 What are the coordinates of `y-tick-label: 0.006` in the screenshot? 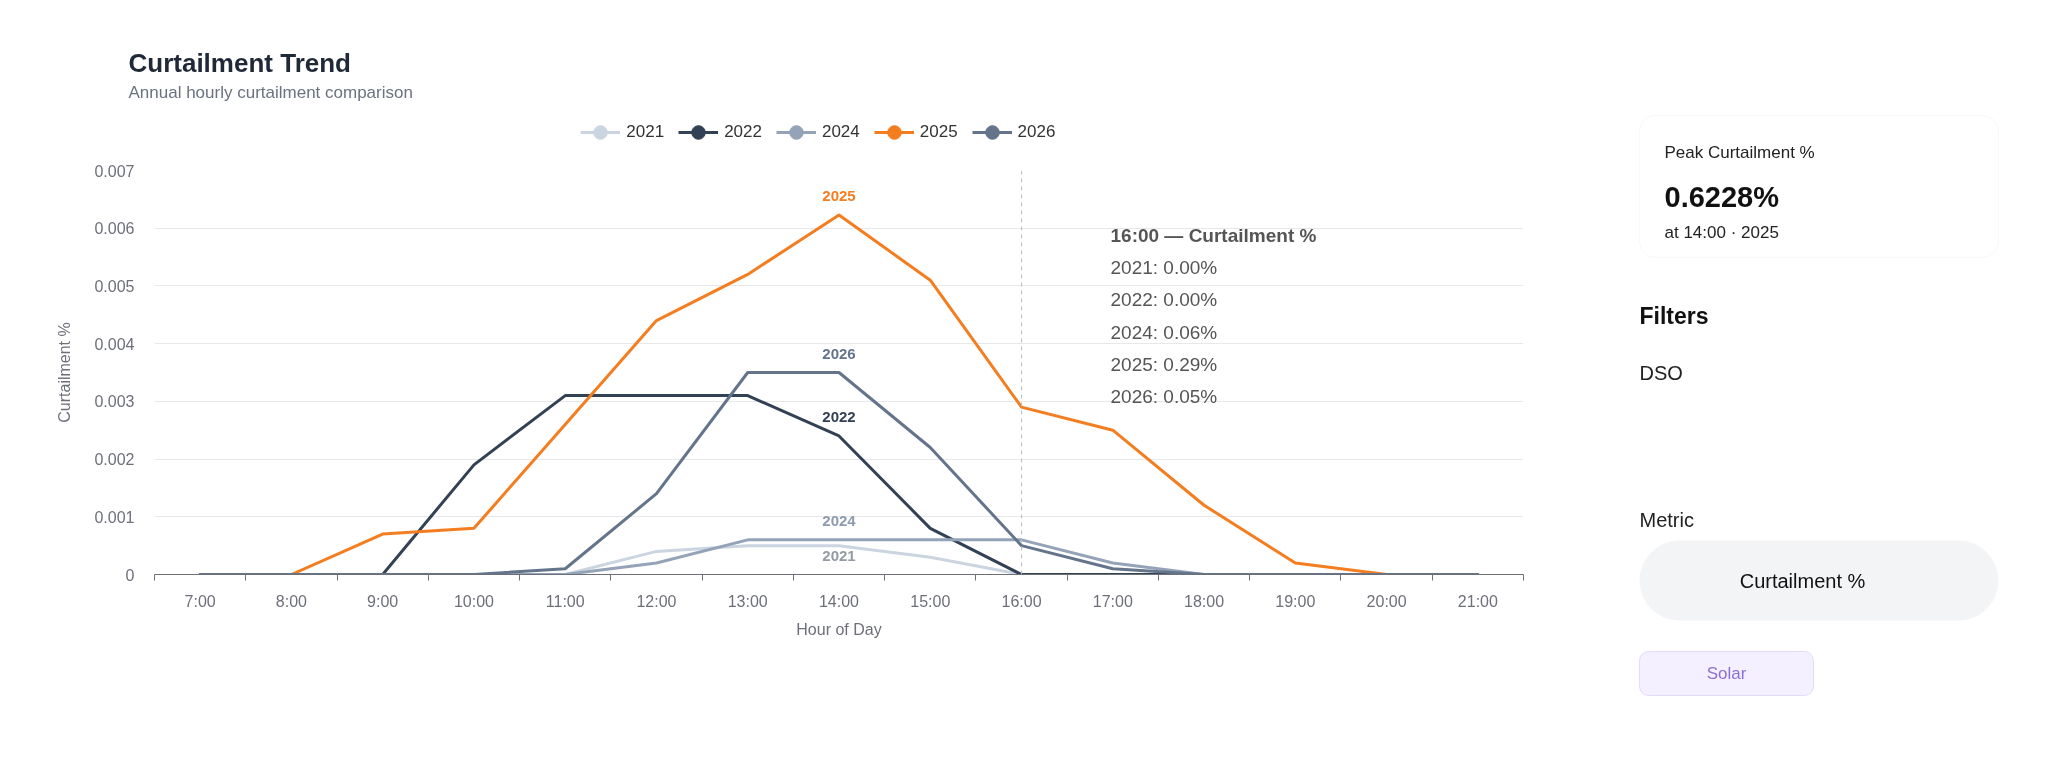 It's located at (114, 229).